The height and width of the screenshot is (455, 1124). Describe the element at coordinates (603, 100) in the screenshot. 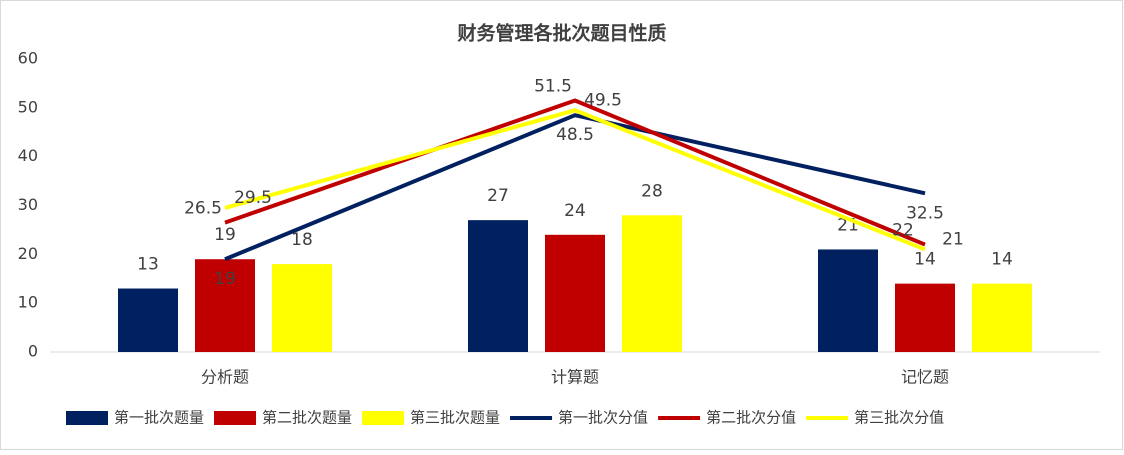

I see `data-label: 49.5` at that location.